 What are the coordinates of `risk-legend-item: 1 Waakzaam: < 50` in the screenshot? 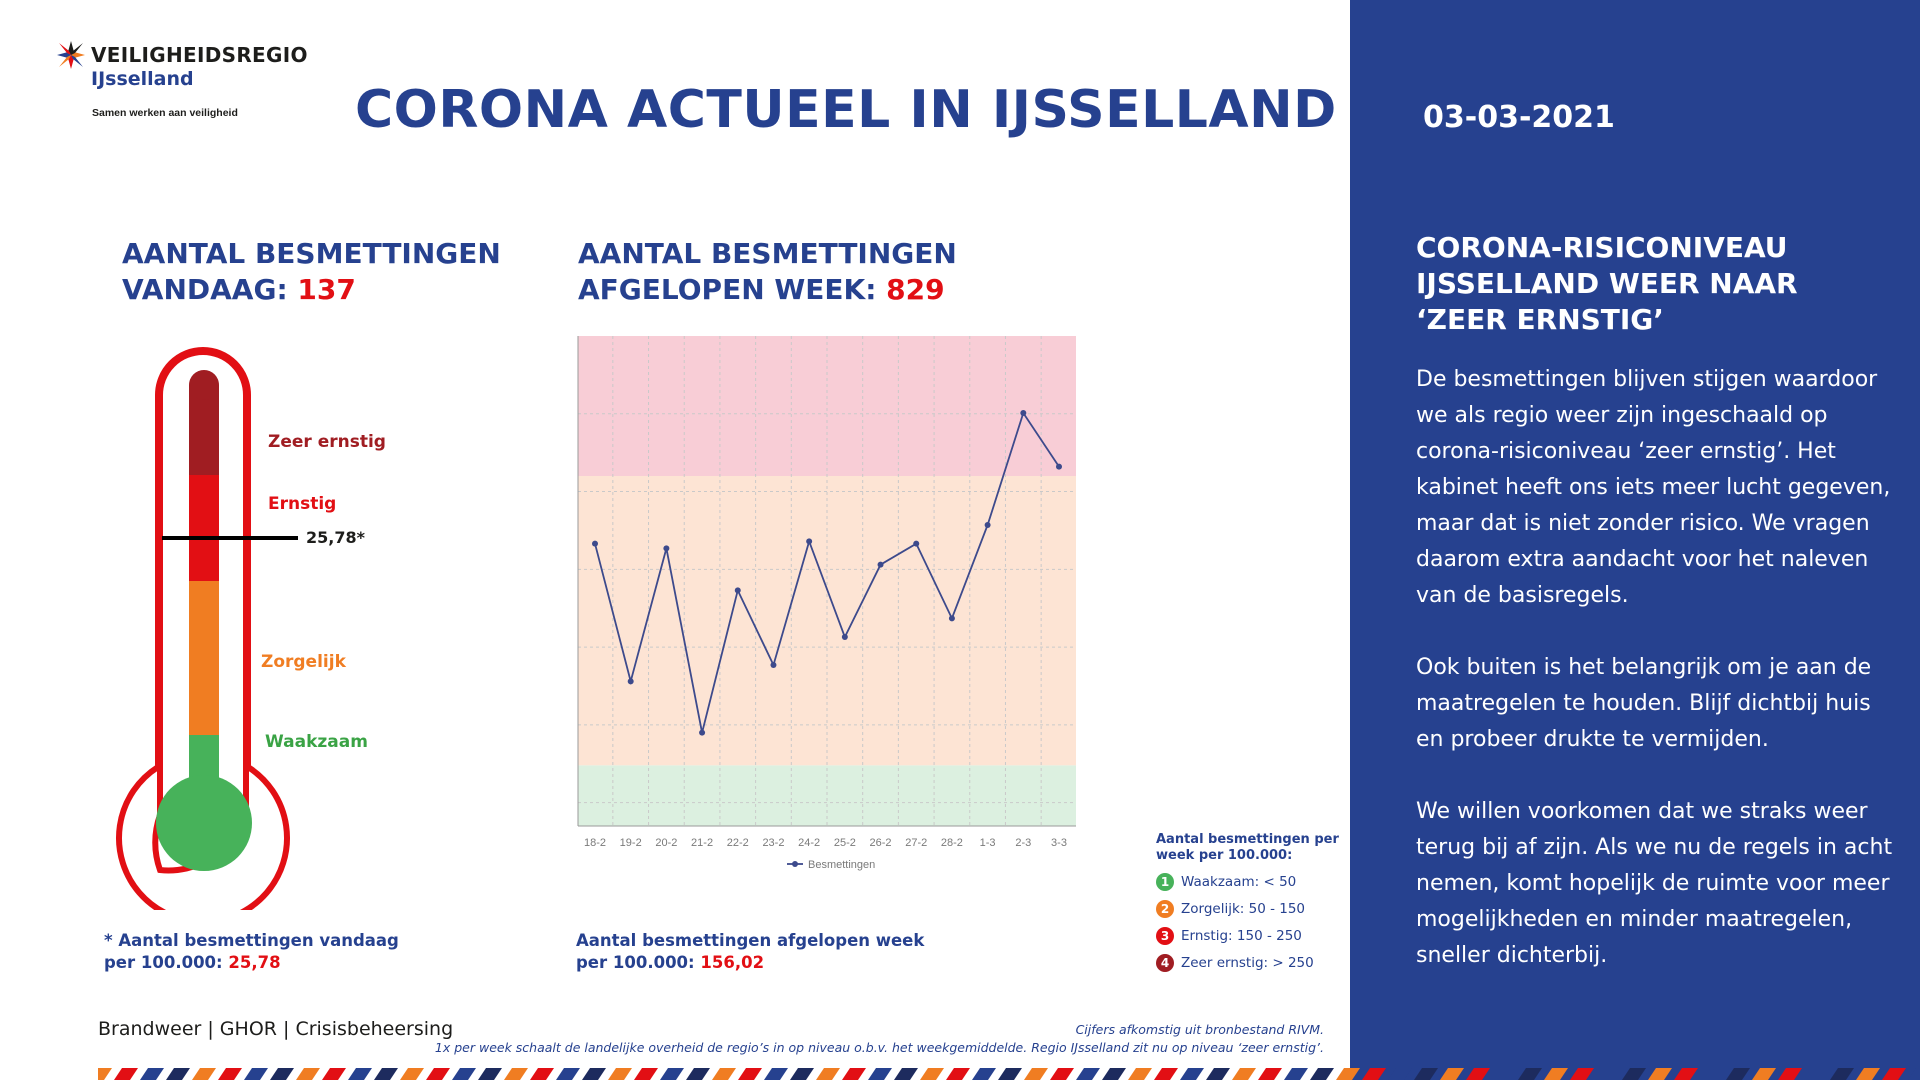 It's located at (1226, 882).